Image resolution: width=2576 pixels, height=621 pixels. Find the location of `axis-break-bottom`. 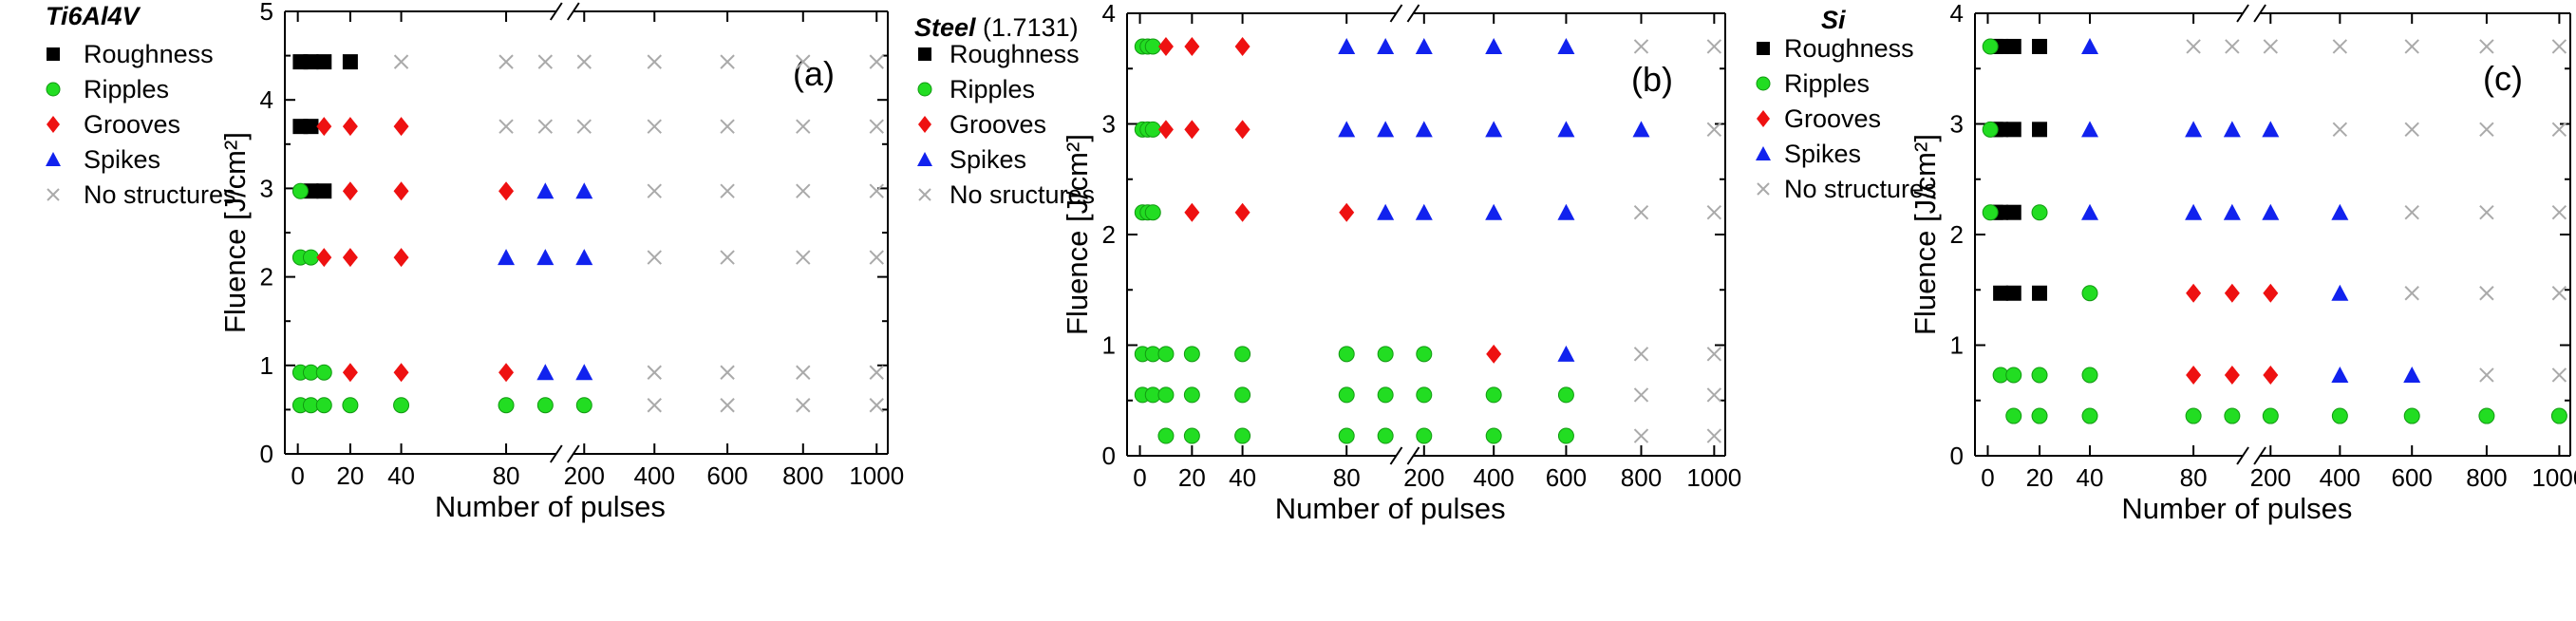

axis-break-bottom is located at coordinates (1404, 455).